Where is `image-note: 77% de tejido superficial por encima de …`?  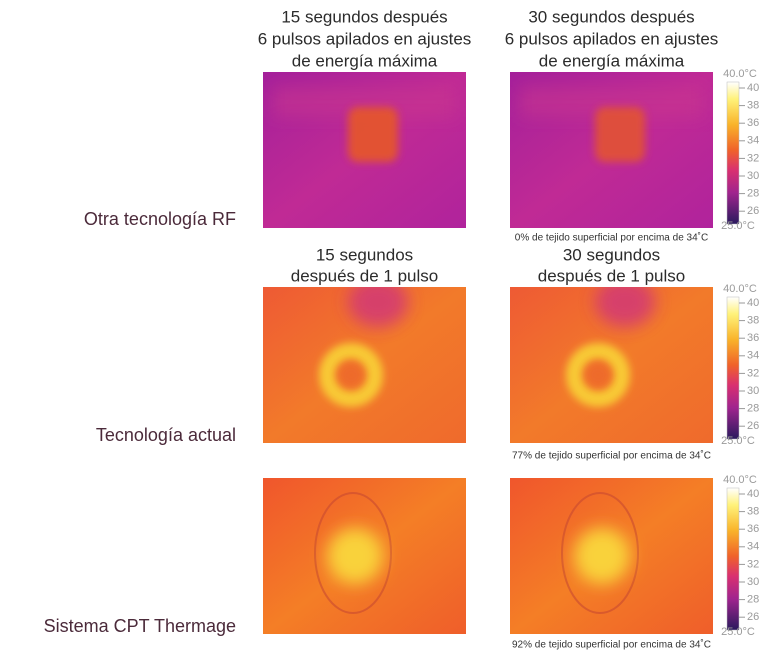
image-note: 77% de tejido superficial por encima de … is located at coordinates (611, 456).